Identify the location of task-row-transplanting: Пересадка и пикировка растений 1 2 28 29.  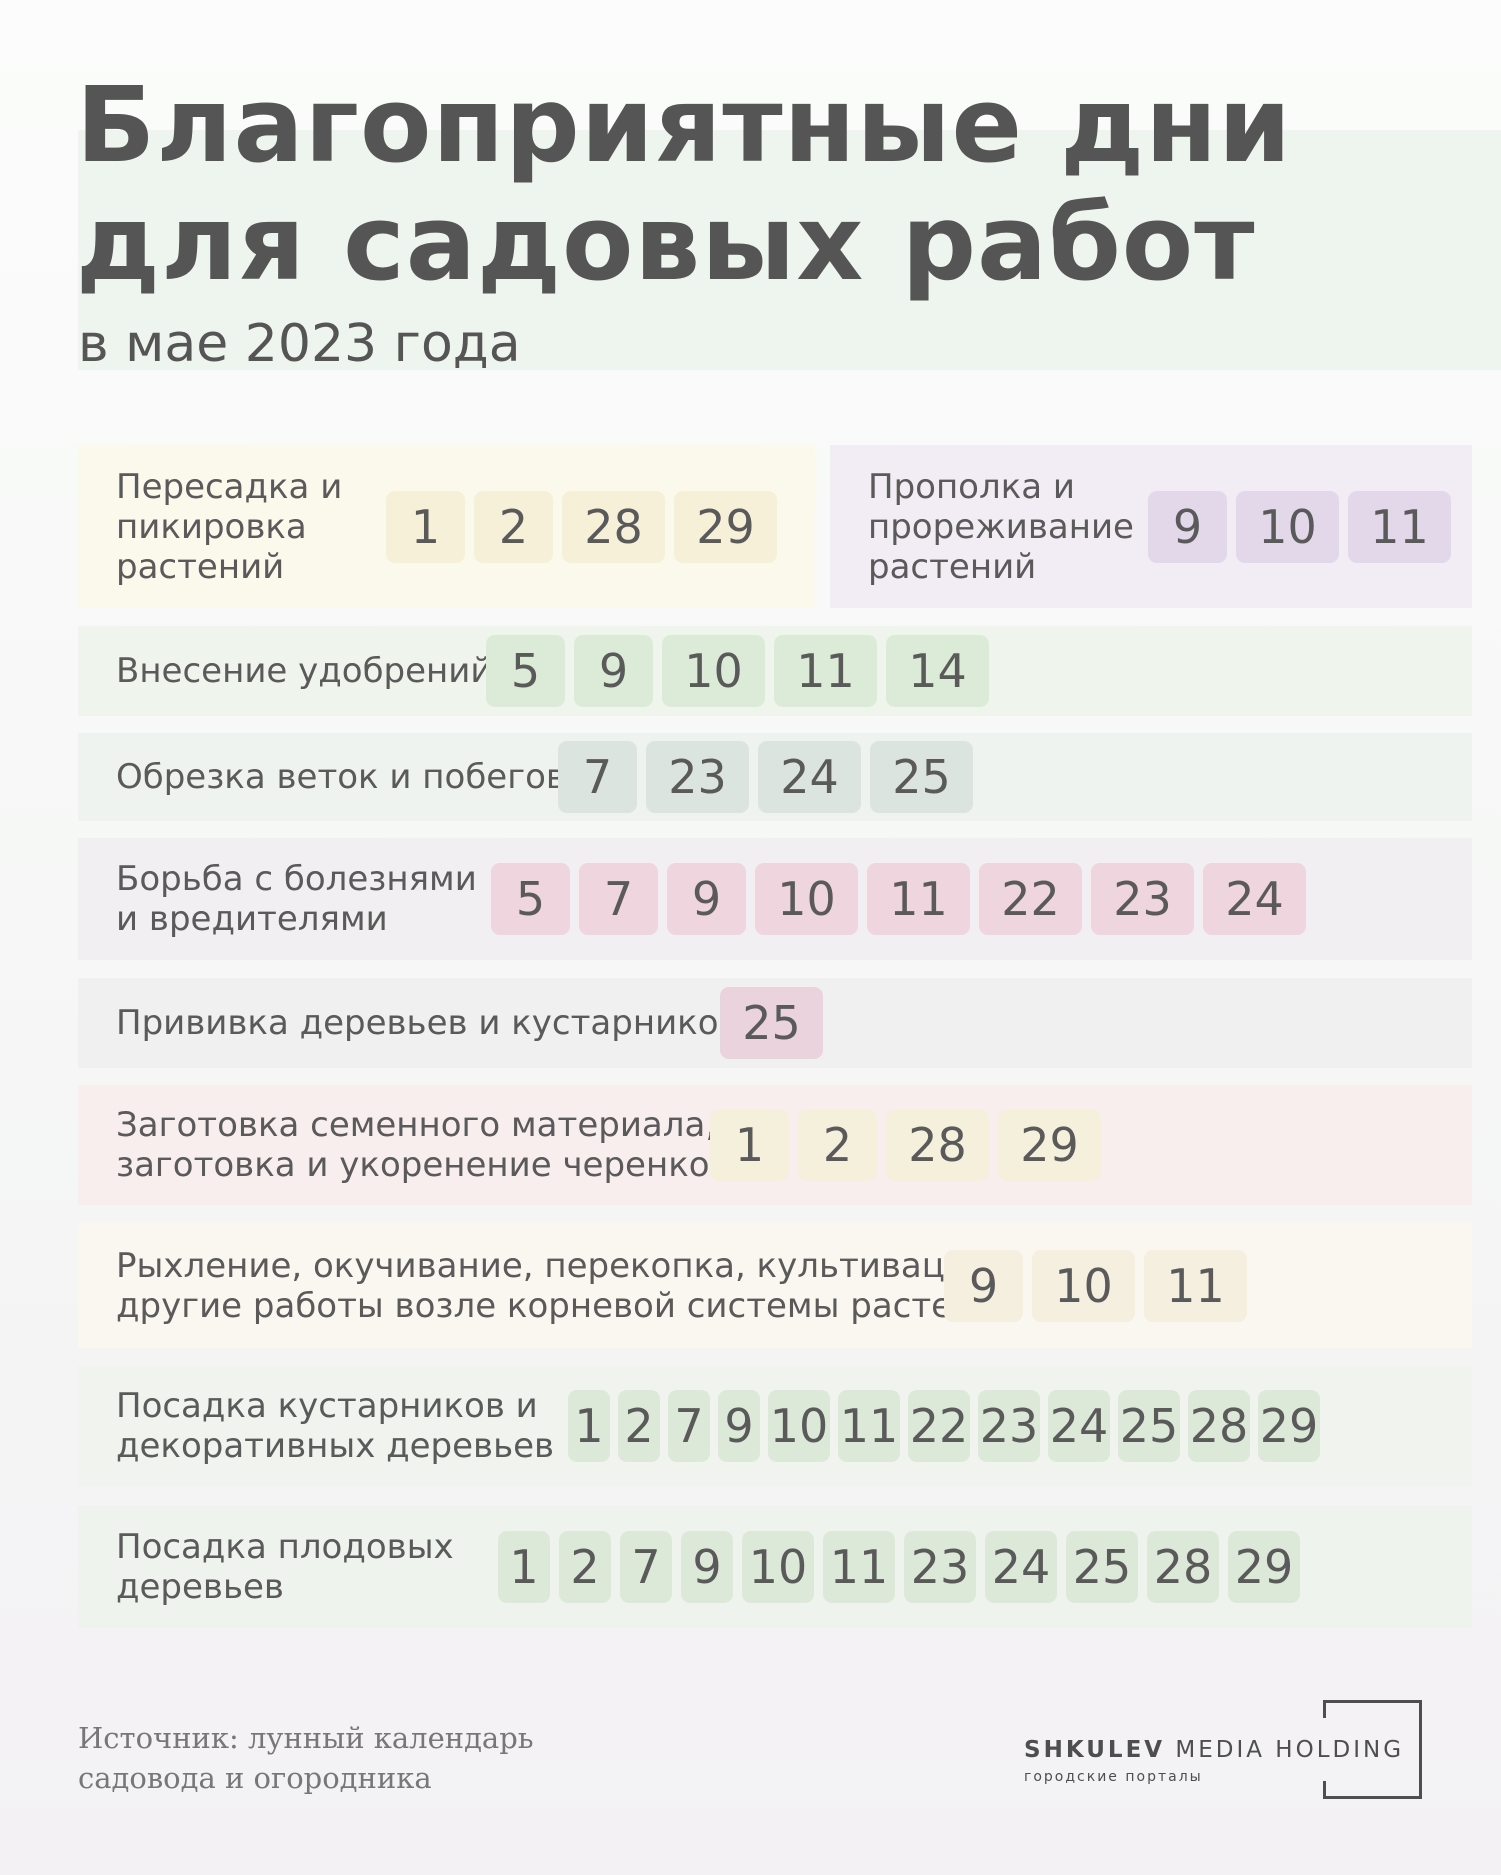
(446, 526).